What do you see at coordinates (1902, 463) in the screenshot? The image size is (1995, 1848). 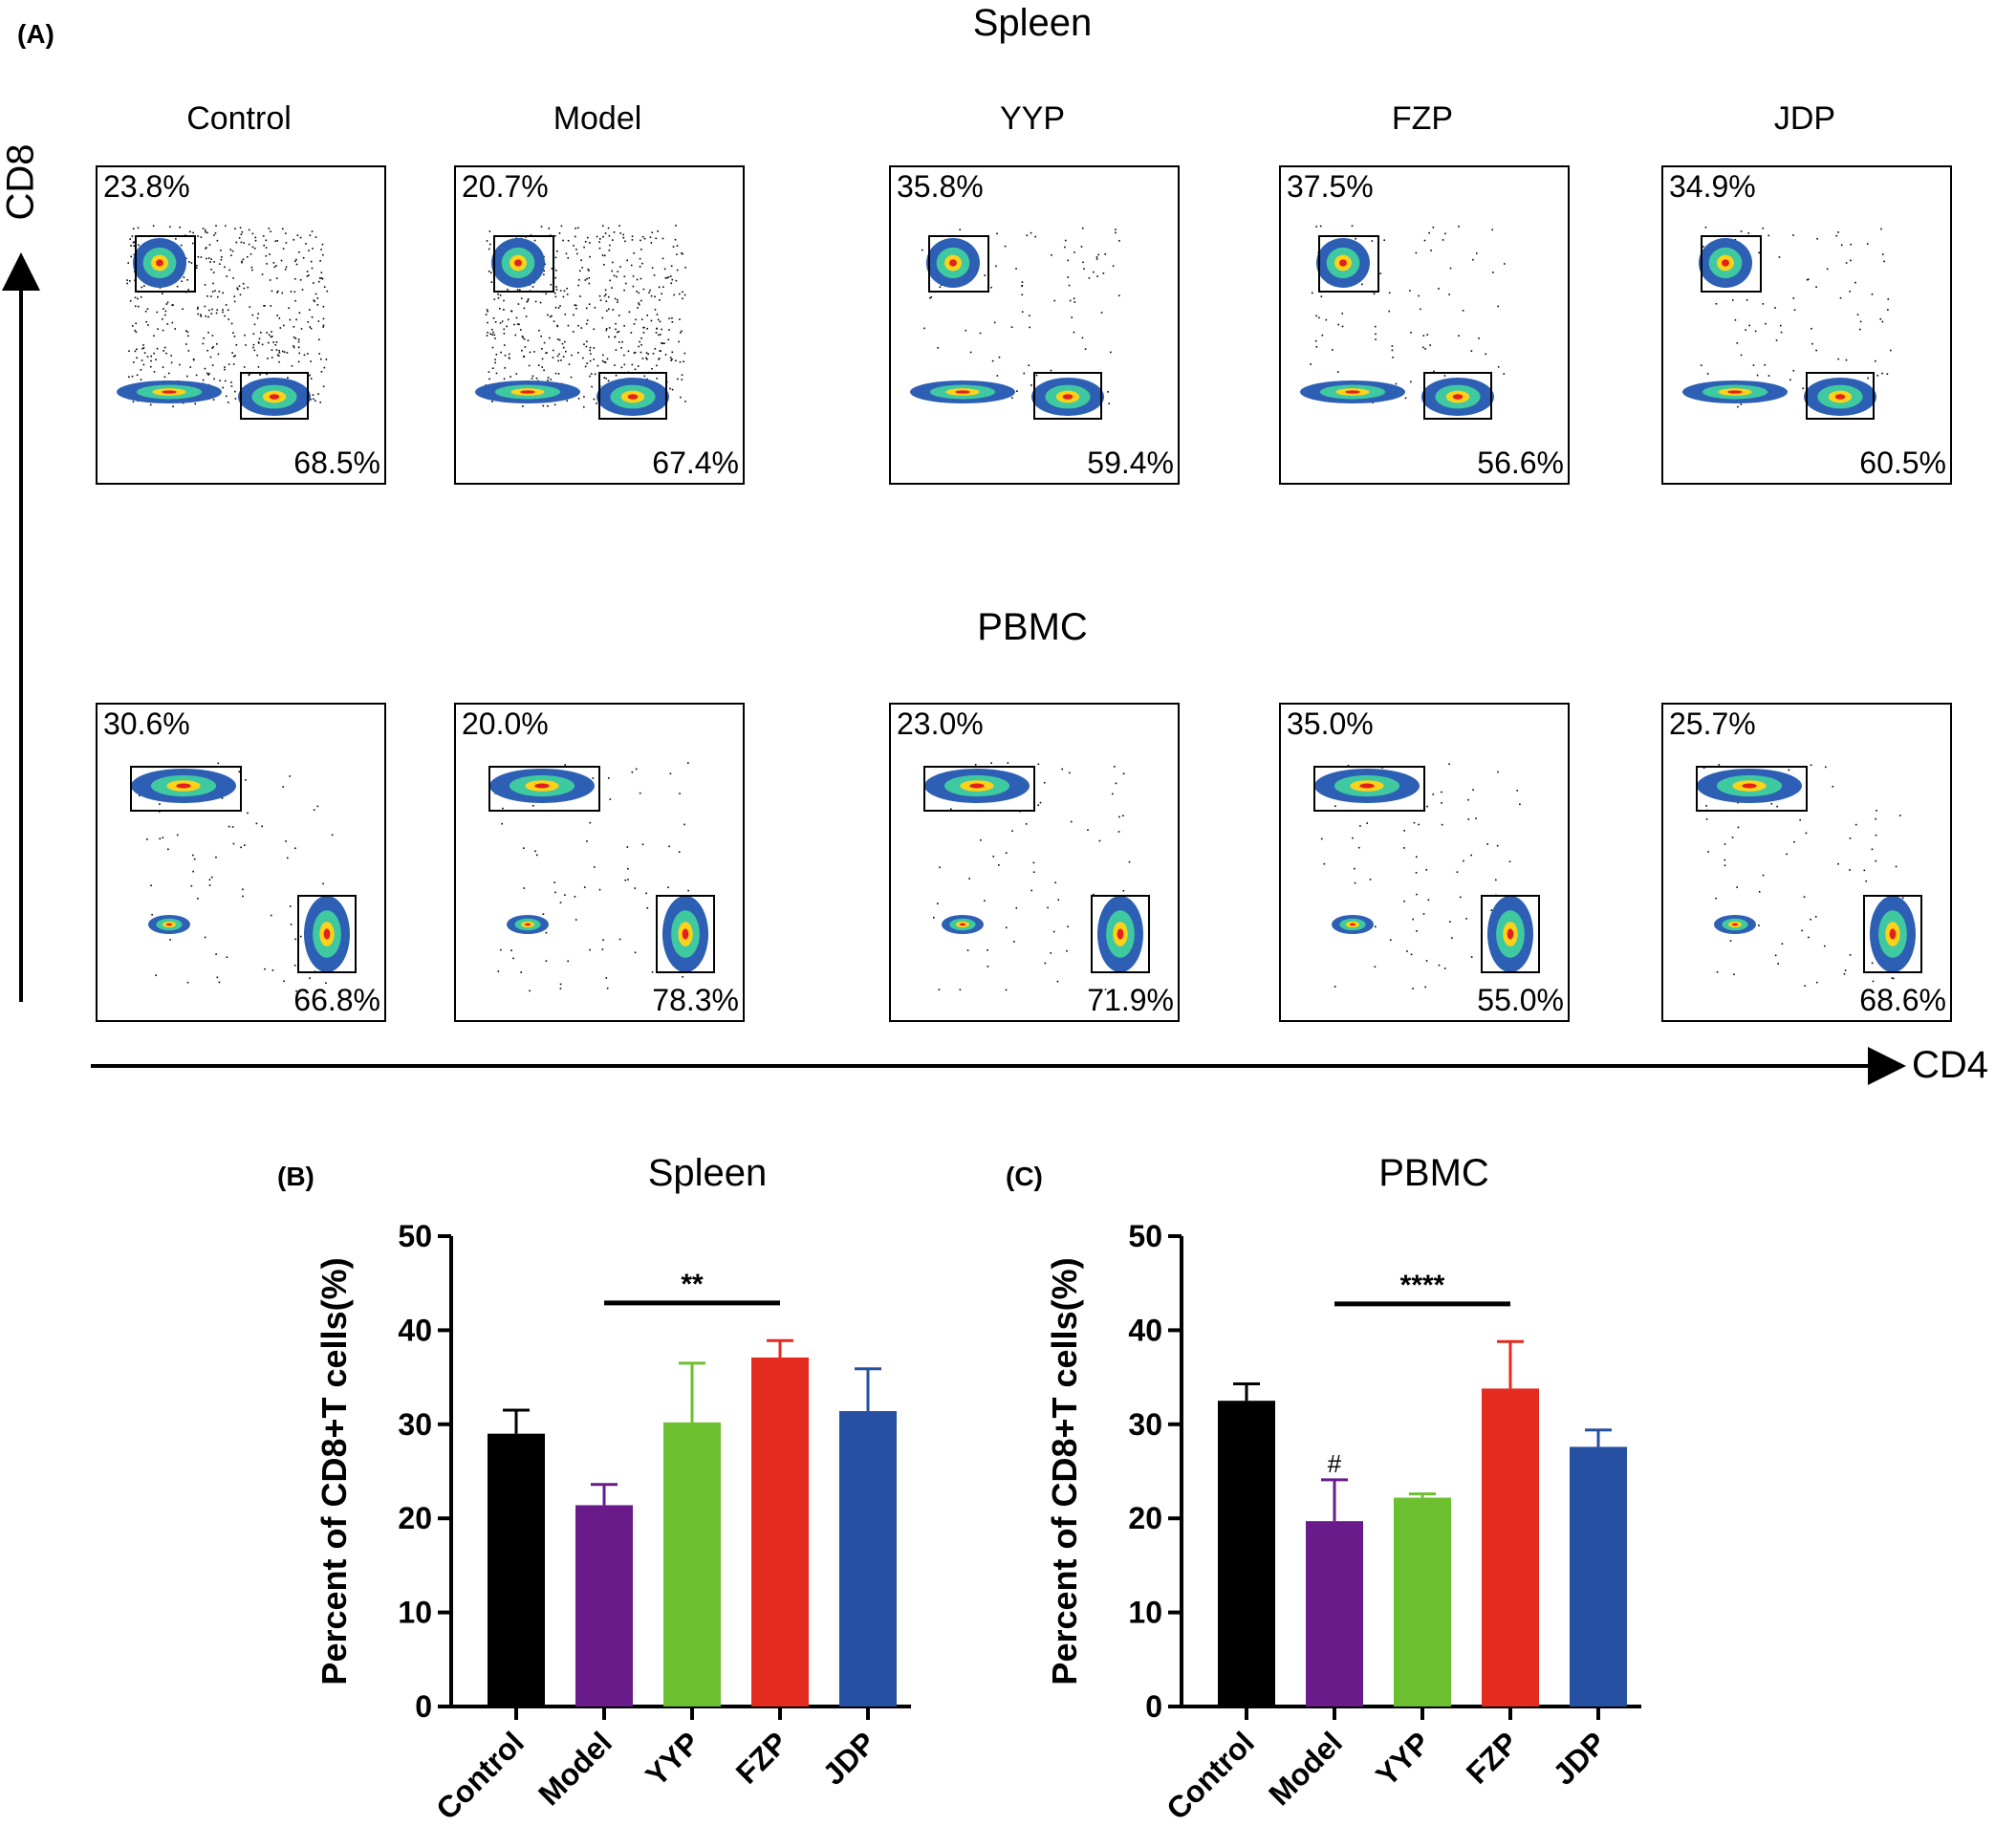 I see `spleen-cd4-percent: 60.5%` at bounding box center [1902, 463].